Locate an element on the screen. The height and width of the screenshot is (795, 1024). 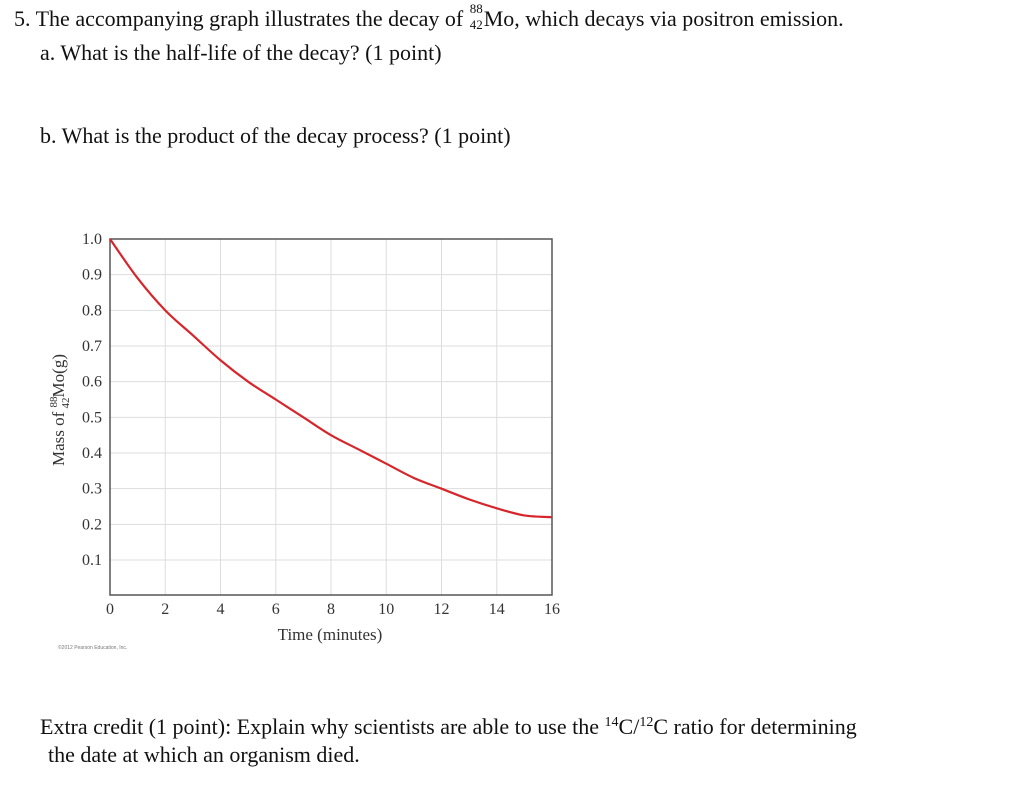
nuclide-atomic-number: 42 is located at coordinates (476, 24).